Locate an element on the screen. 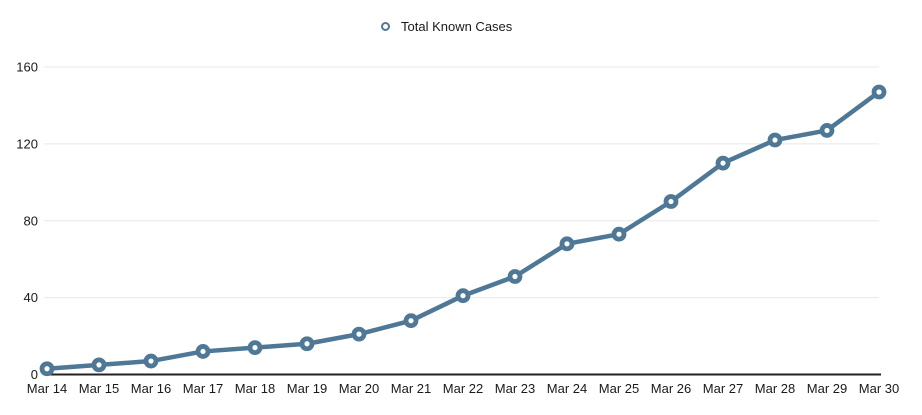  legend-label: Total Known Cases is located at coordinates (457, 26).